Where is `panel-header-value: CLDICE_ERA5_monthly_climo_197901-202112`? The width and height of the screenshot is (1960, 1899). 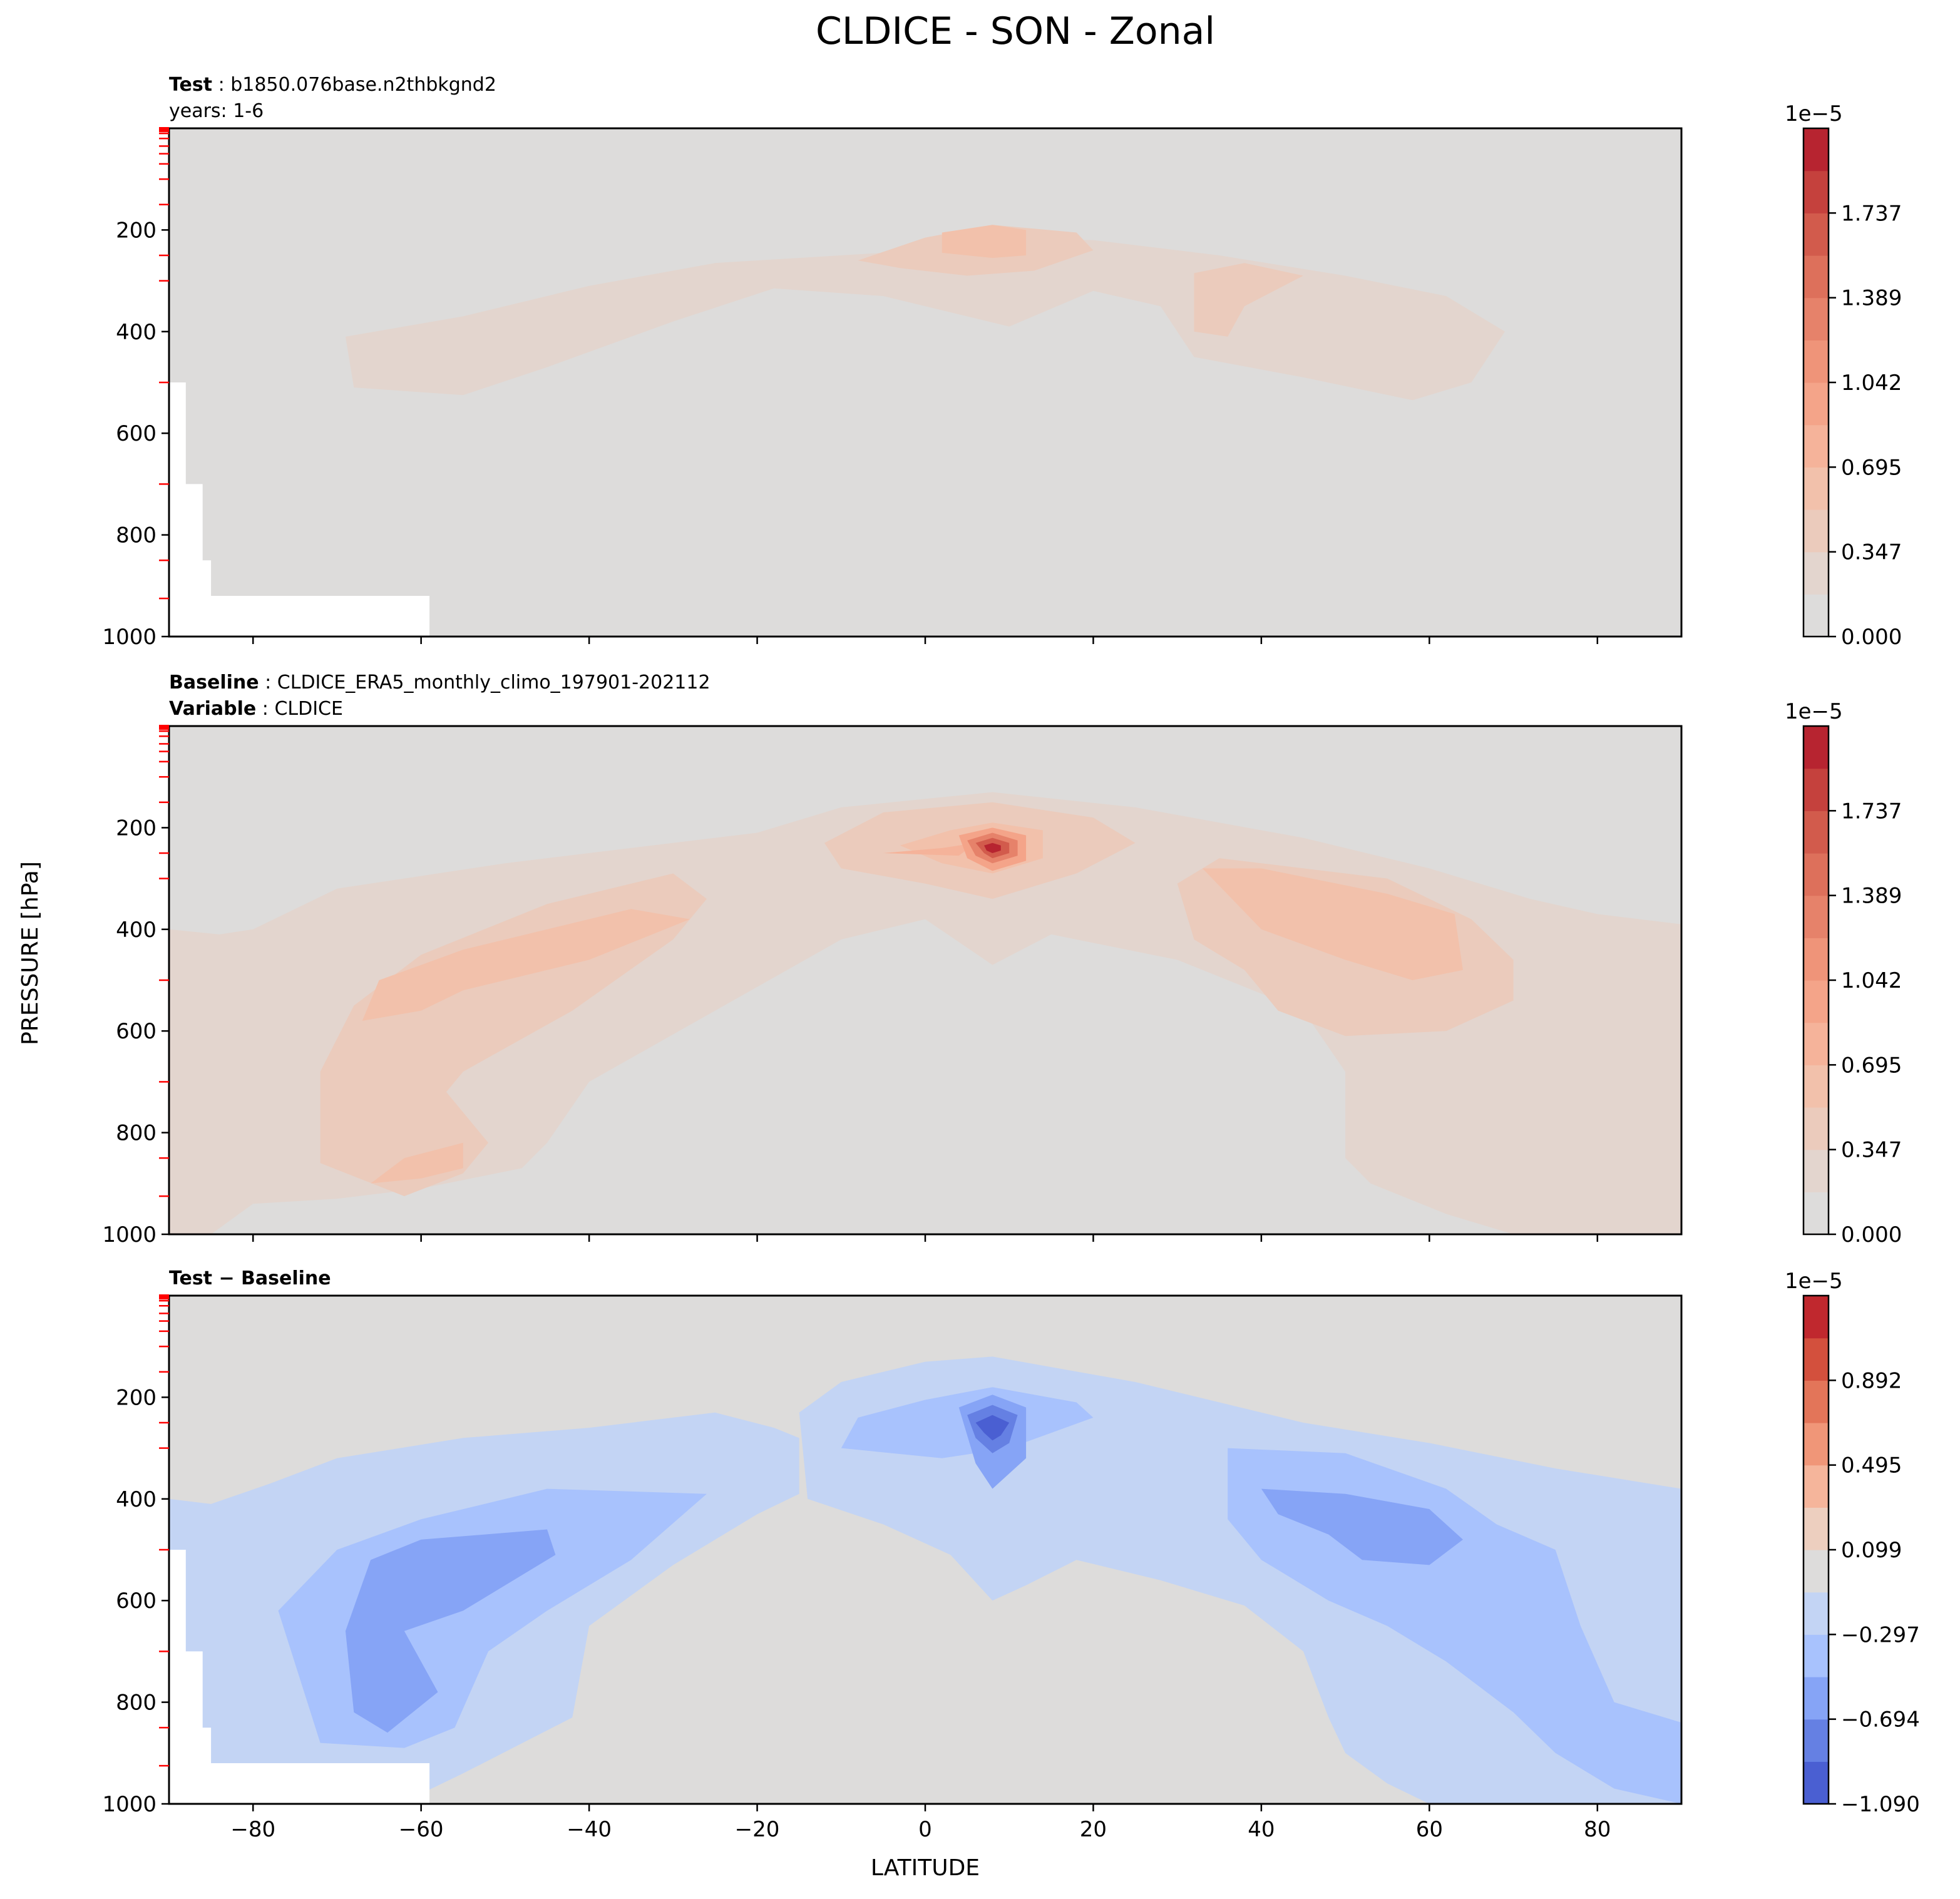
panel-header-value: CLDICE_ERA5_monthly_climo_197901-202112 is located at coordinates (494, 683).